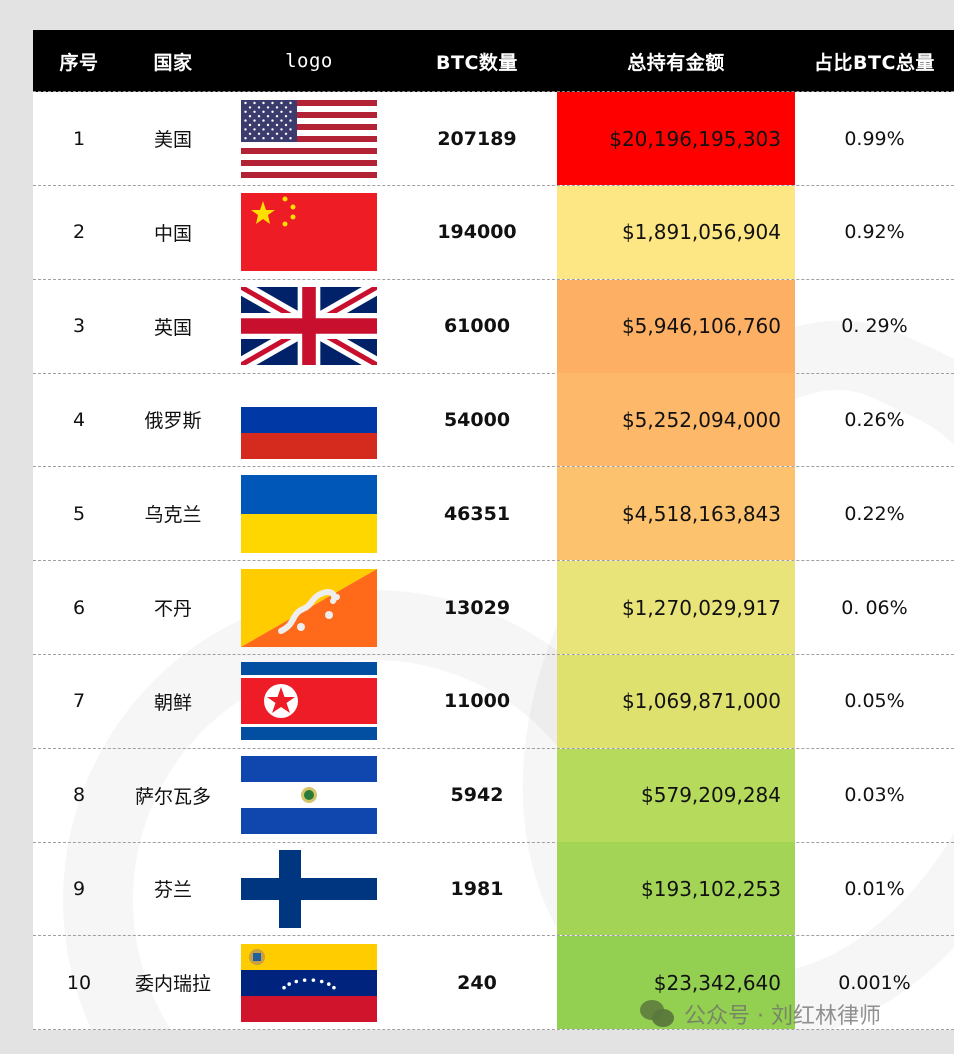  I want to click on row-pct: 0.03%, so click(874, 795).